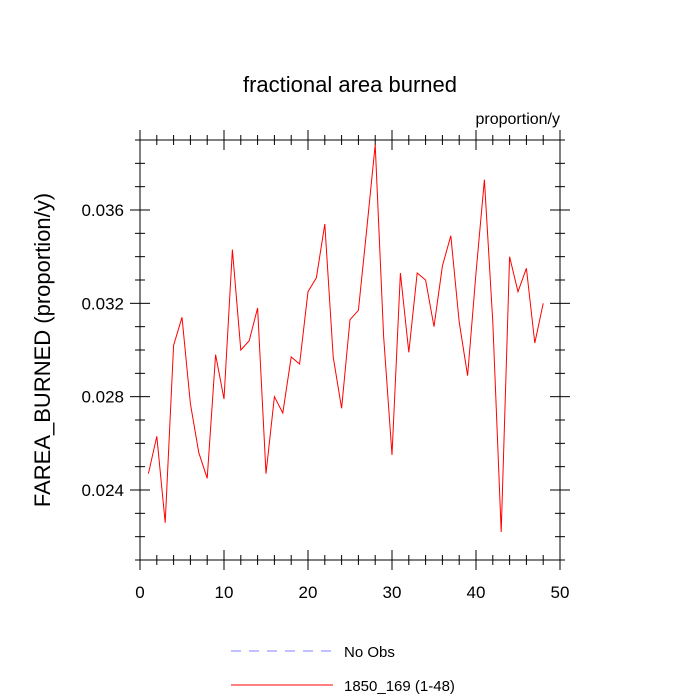  What do you see at coordinates (42, 350) in the screenshot?
I see `y-axis-label: FAREA_BURNED (proportion/y)` at bounding box center [42, 350].